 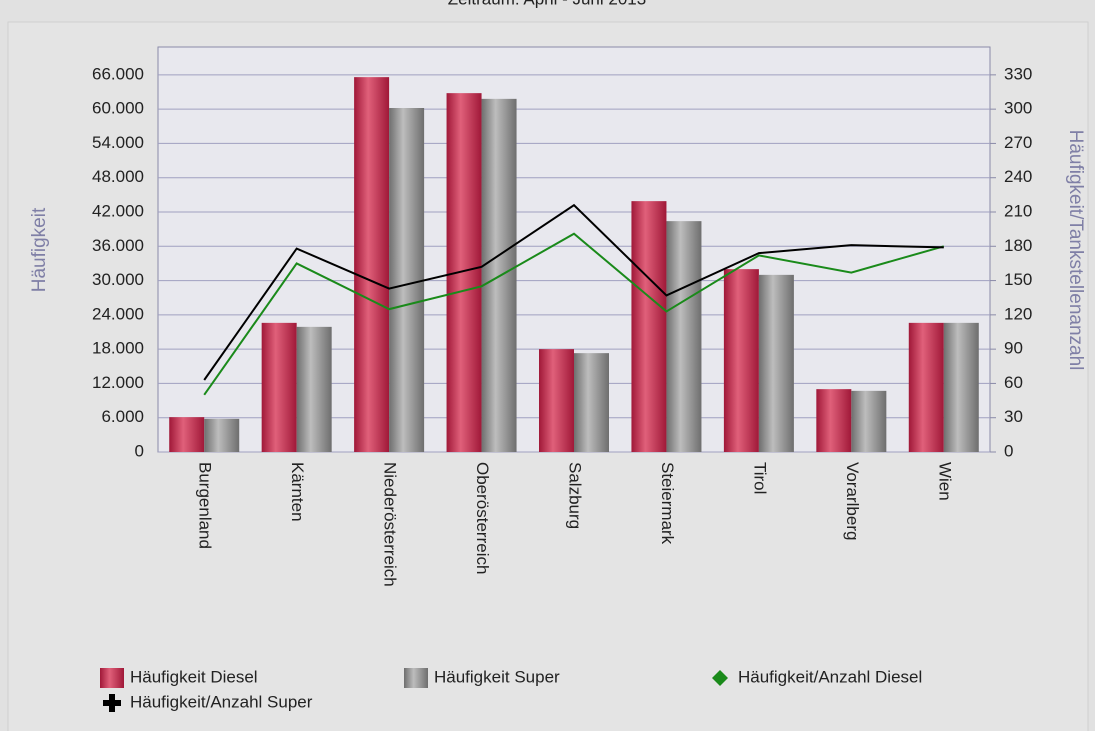 I want to click on y2-tick-label: 60, so click(x=1013, y=382).